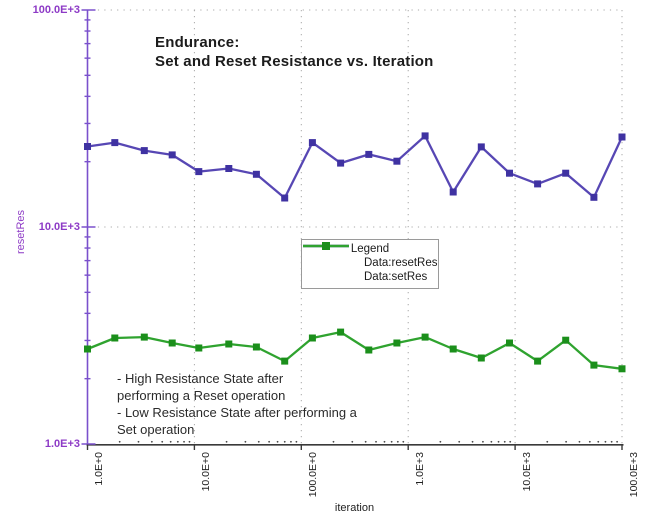  I want to click on resetres-series-line, so click(355, 167).